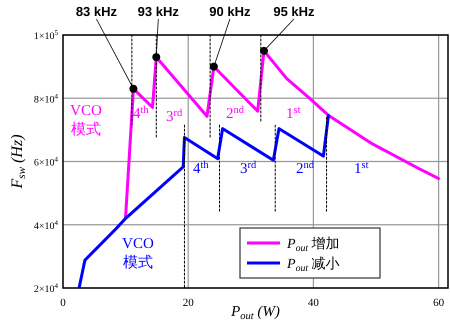 The height and width of the screenshot is (325, 450). Describe the element at coordinates (46, 162) in the screenshot. I see `y-tick-label: 6×10$^{4}$` at that location.